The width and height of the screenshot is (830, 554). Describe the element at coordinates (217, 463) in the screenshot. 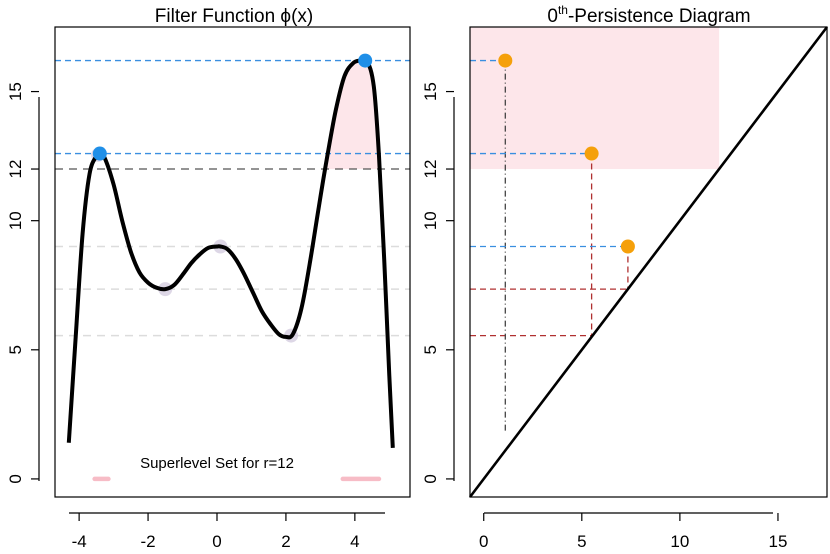

I see `superlevel-annotation: Superlevel Set for r=12` at that location.